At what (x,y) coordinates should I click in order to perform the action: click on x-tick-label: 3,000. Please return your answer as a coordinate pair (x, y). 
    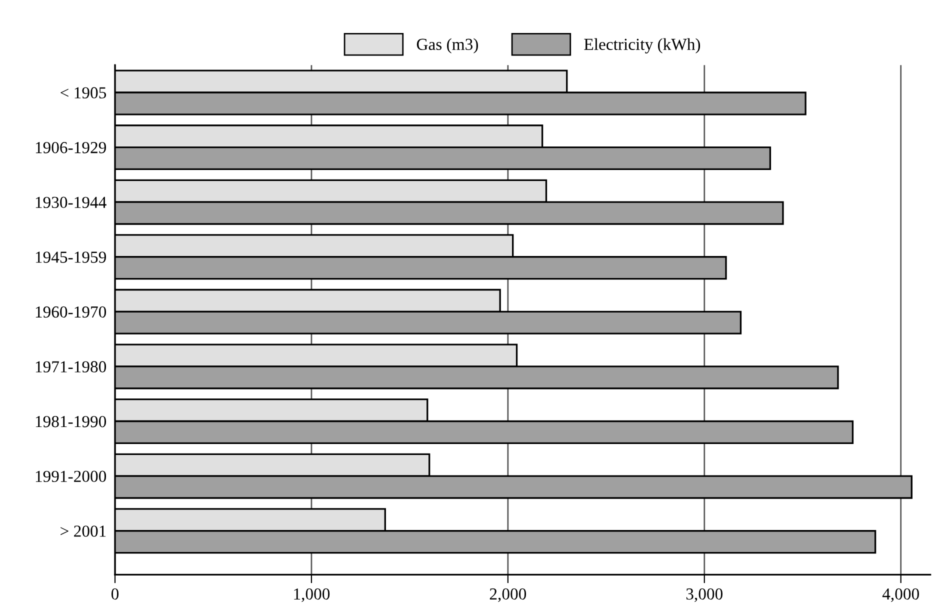
    Looking at the image, I should click on (704, 595).